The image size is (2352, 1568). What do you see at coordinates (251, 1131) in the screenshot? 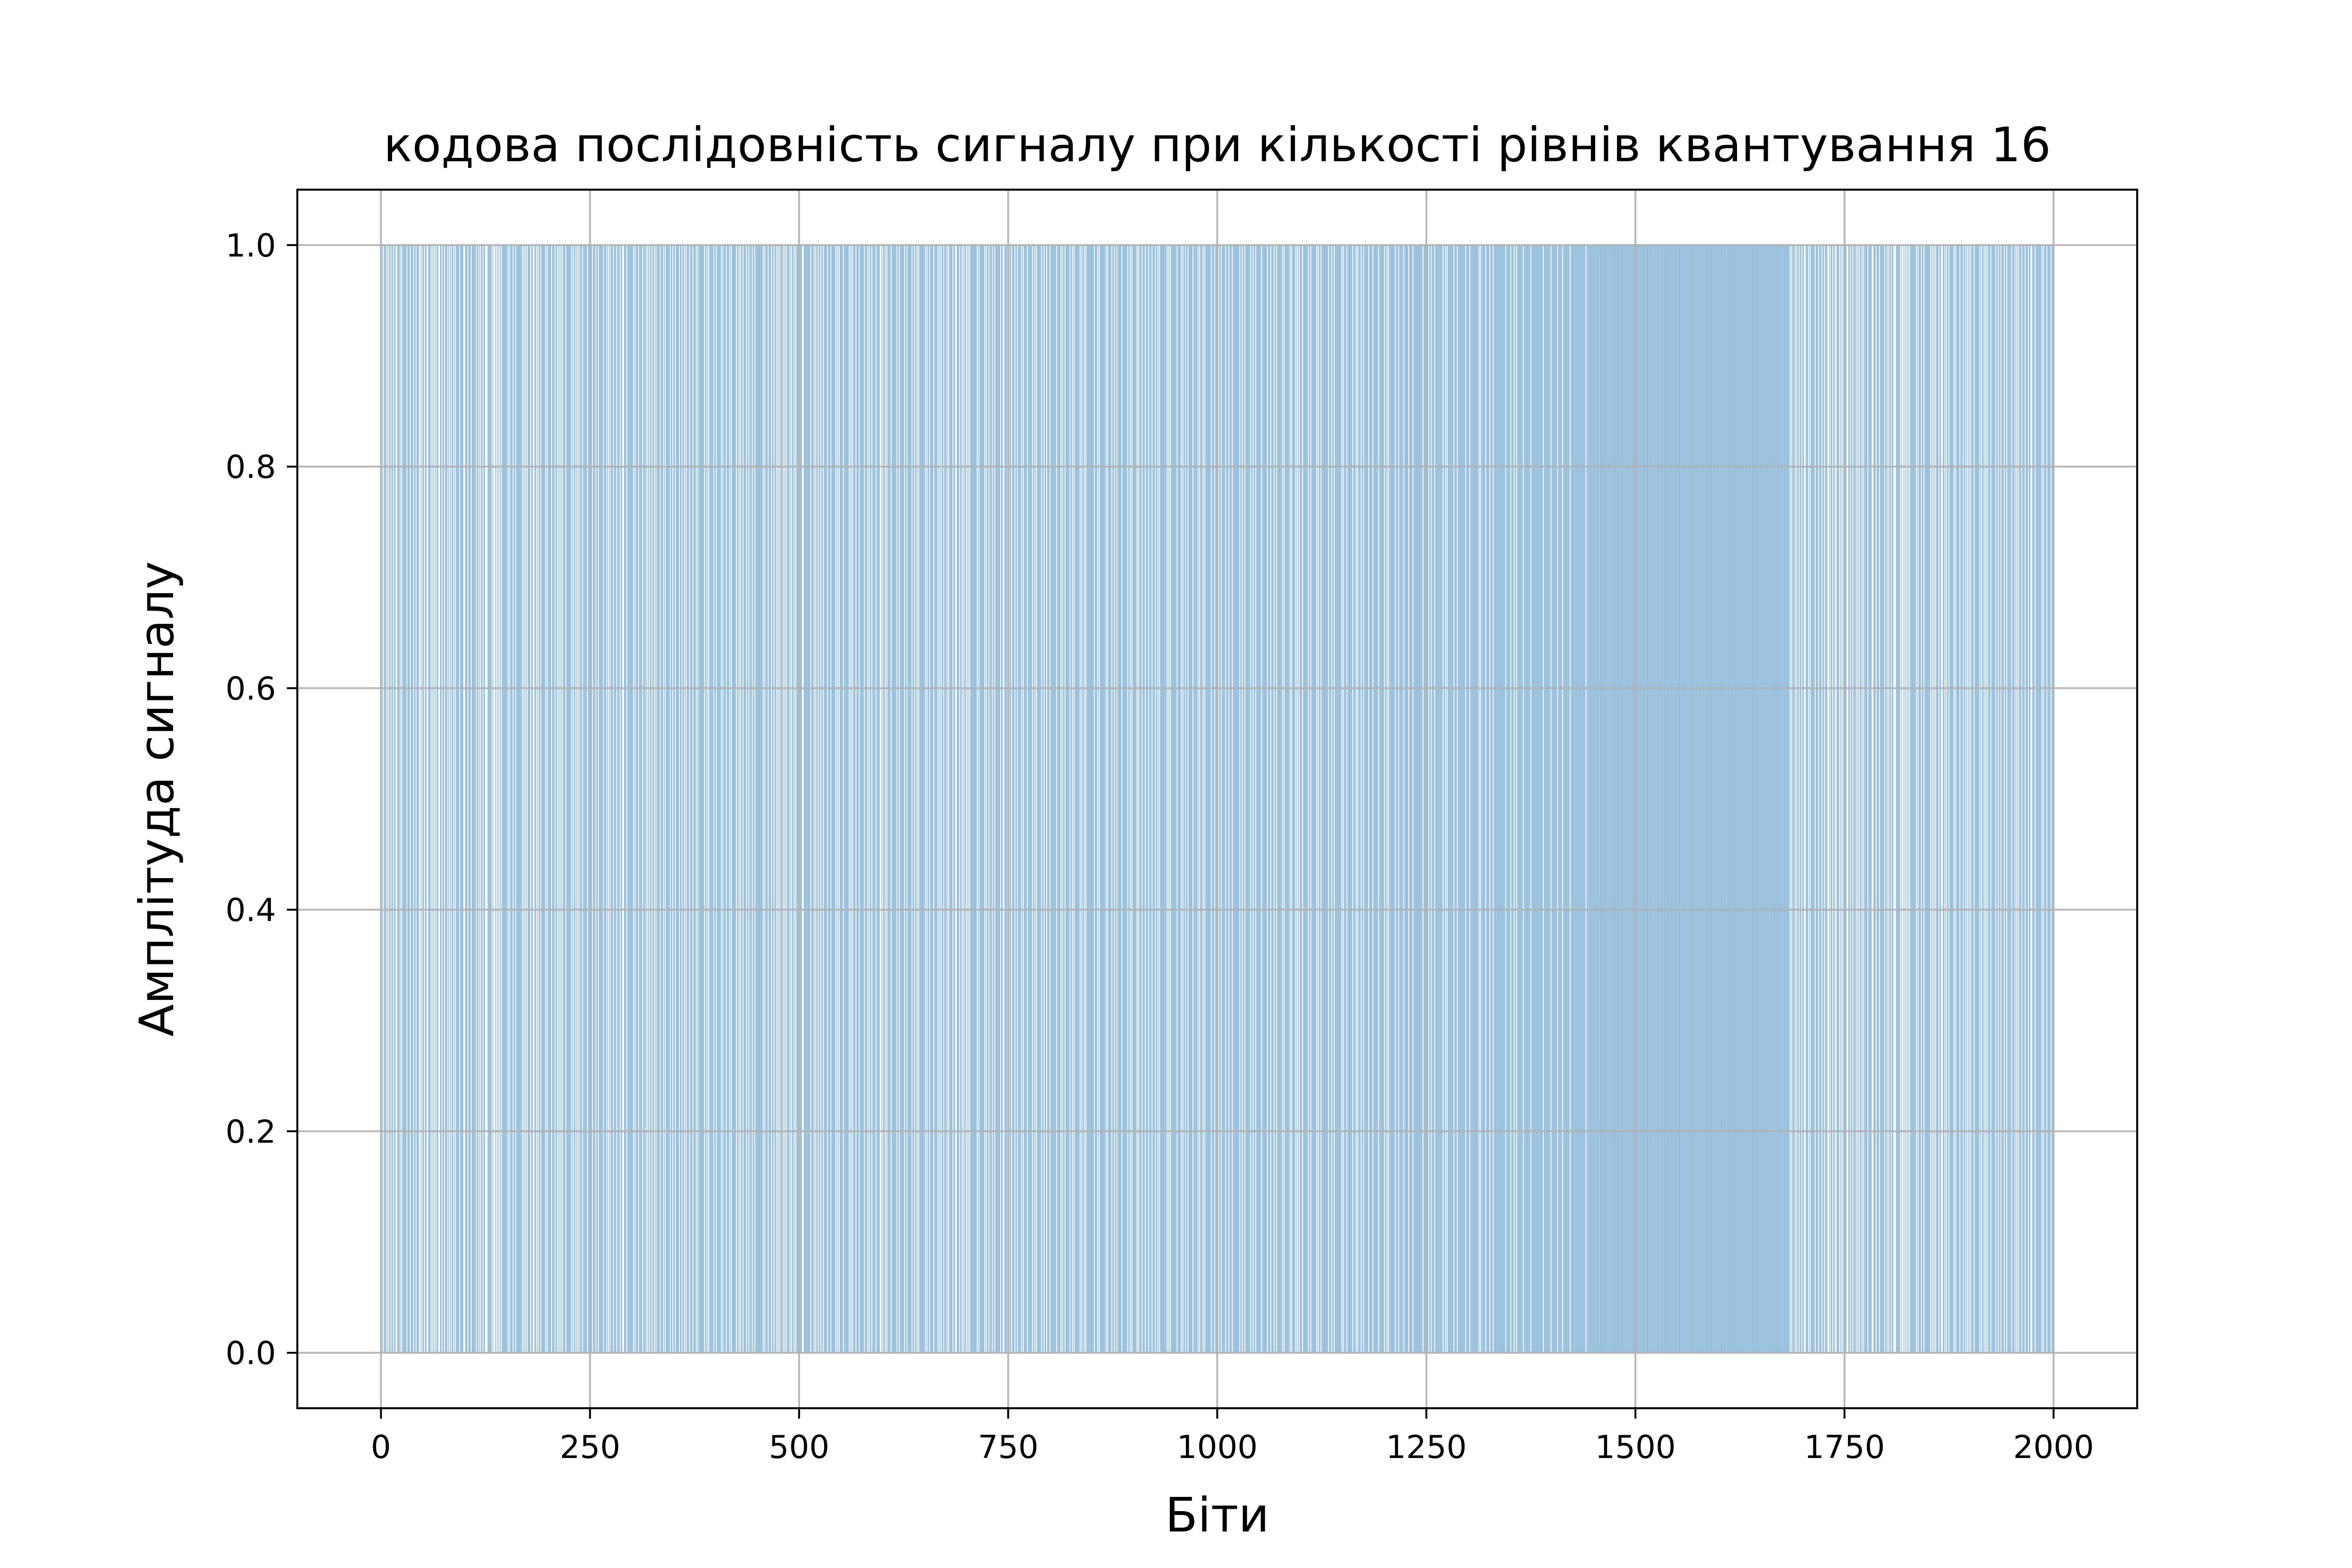
I see `y-tick-label: 0.2` at bounding box center [251, 1131].